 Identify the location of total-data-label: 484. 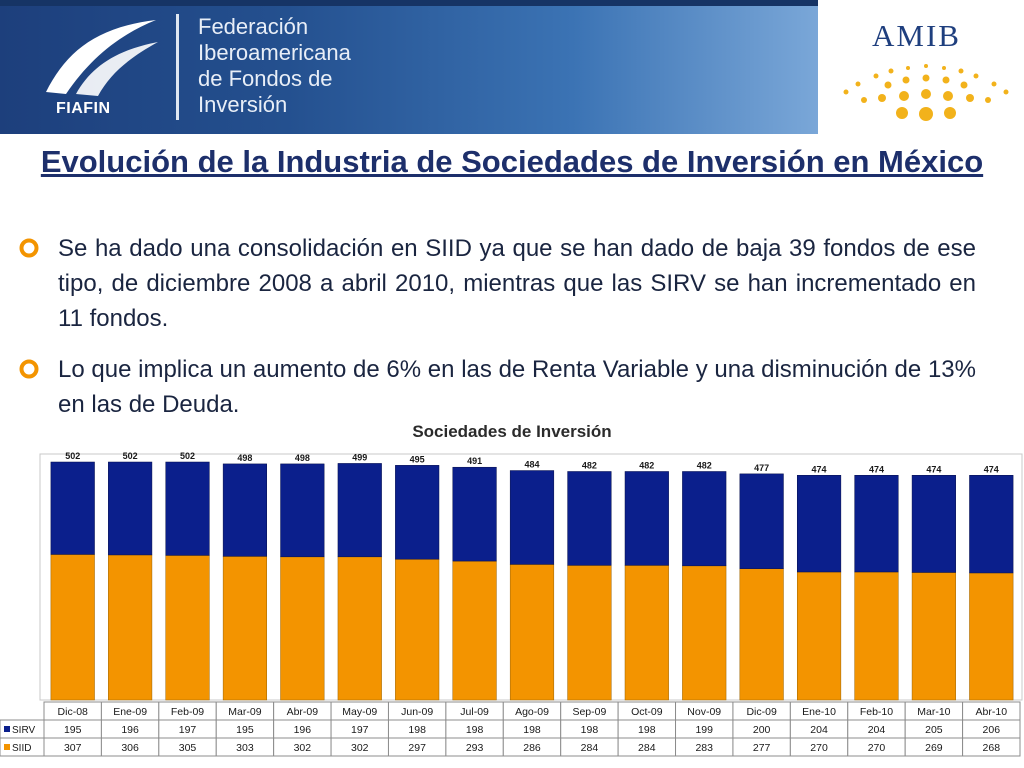
(531, 465).